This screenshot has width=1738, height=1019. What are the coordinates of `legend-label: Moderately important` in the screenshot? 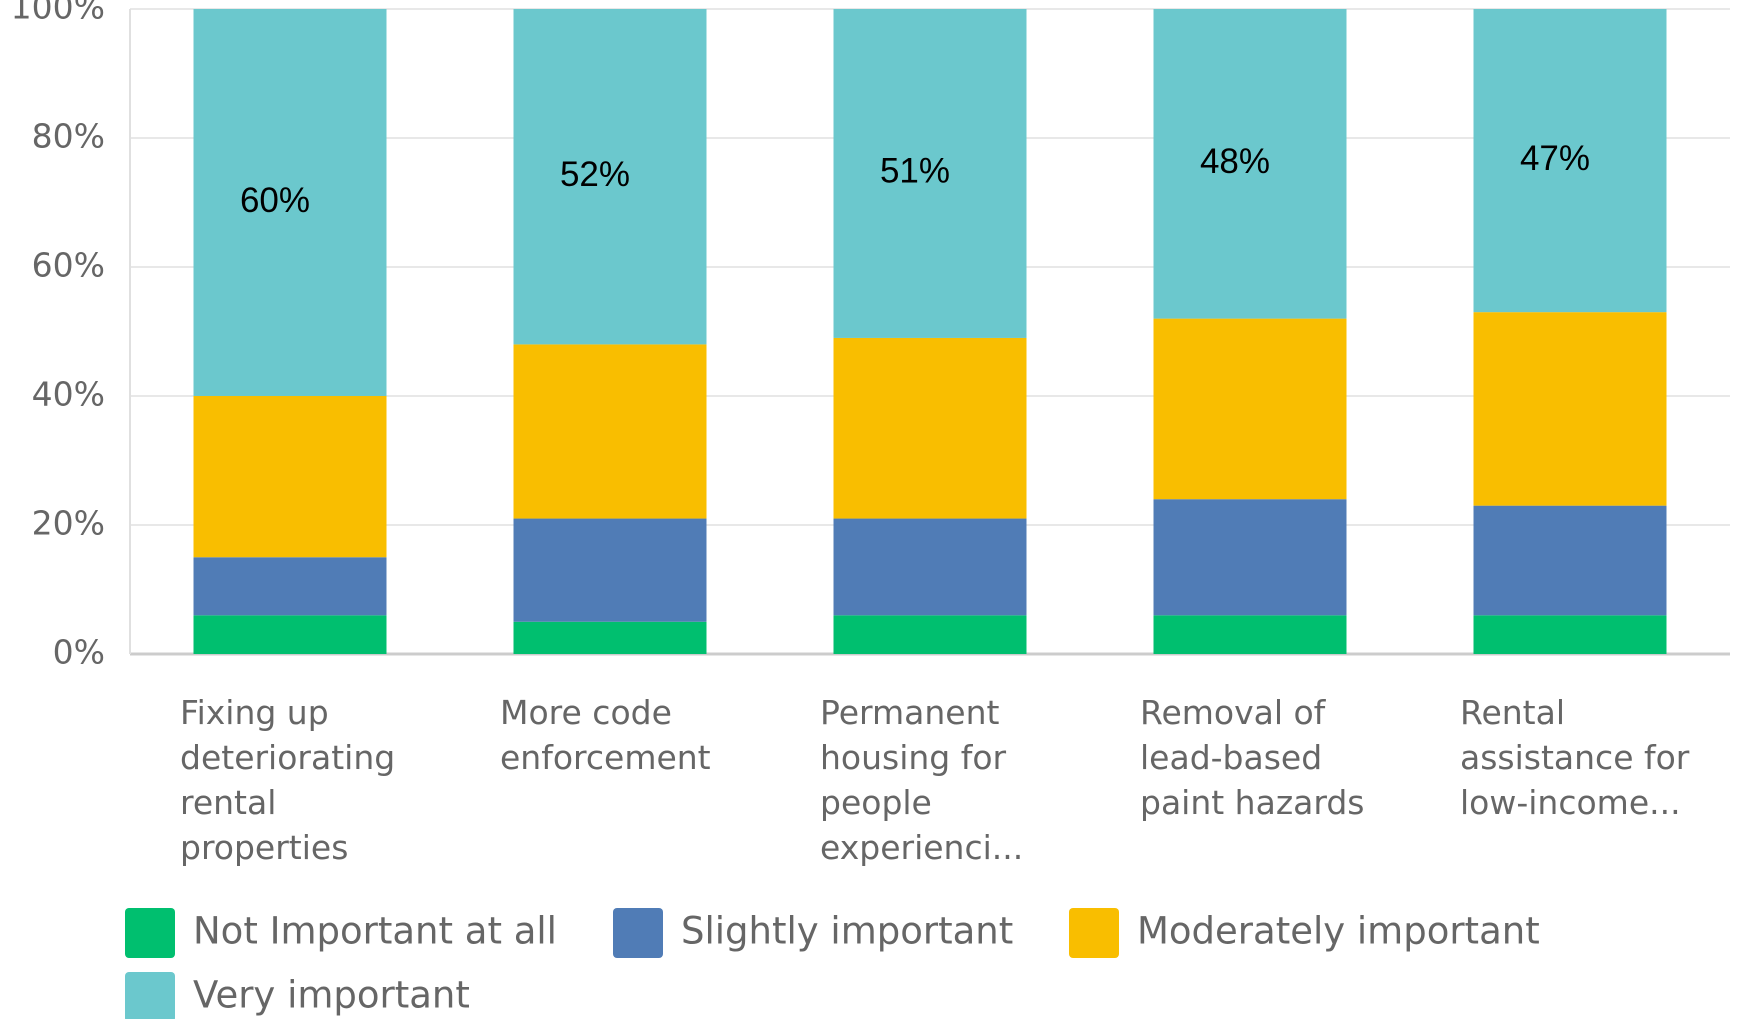 It's located at (1338, 931).